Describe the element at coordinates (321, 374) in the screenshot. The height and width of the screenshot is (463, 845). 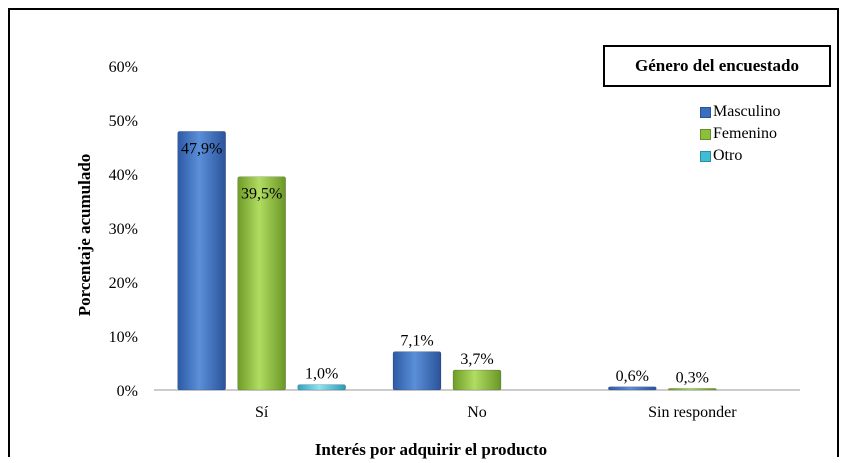
I see `data-label: 1,0%` at that location.